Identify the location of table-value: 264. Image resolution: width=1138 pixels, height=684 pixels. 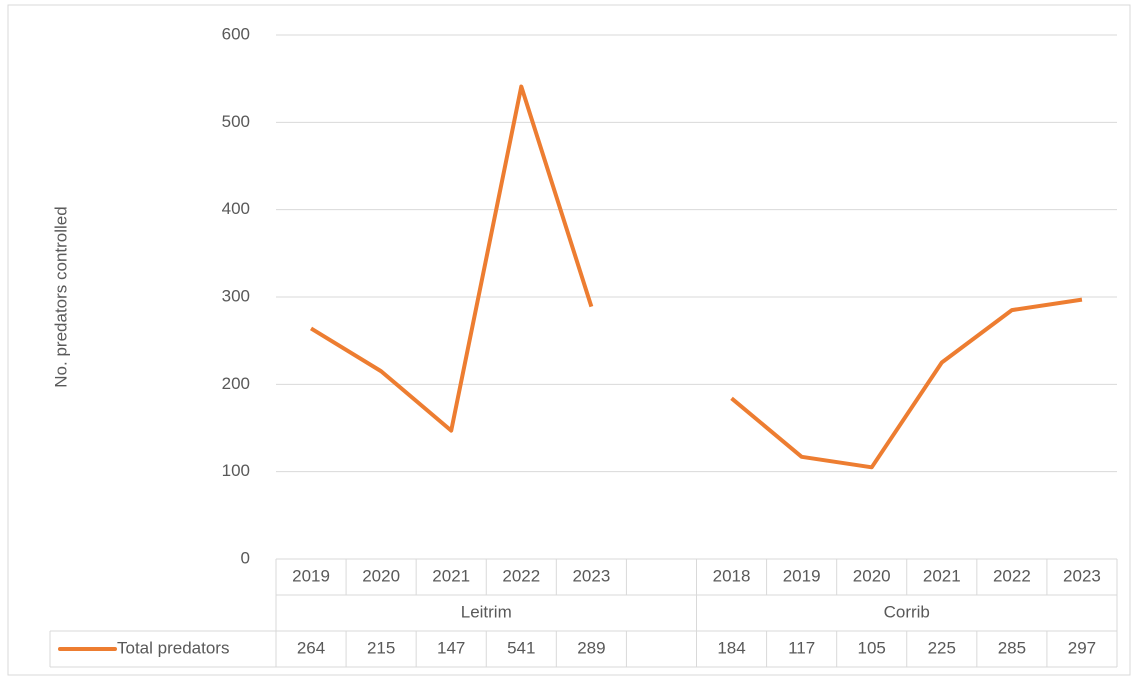
(311, 647).